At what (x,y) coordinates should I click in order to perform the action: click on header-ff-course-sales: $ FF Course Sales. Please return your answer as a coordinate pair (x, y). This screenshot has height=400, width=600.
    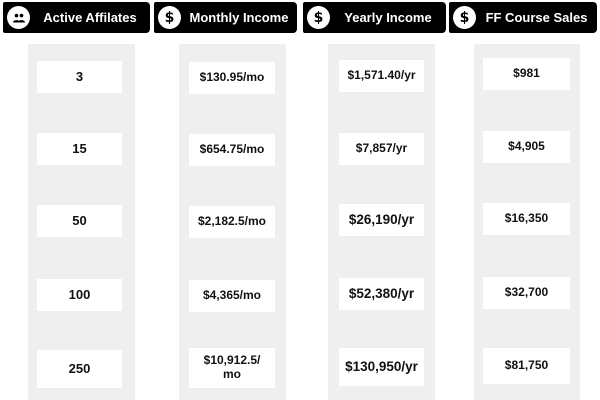
    Looking at the image, I should click on (523, 17).